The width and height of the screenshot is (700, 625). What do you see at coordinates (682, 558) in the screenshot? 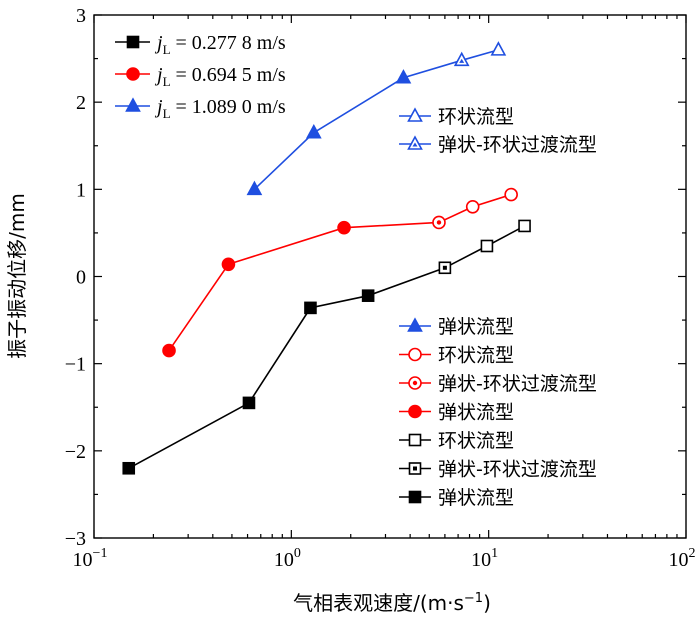
I see `x-tick-label: 10²` at bounding box center [682, 558].